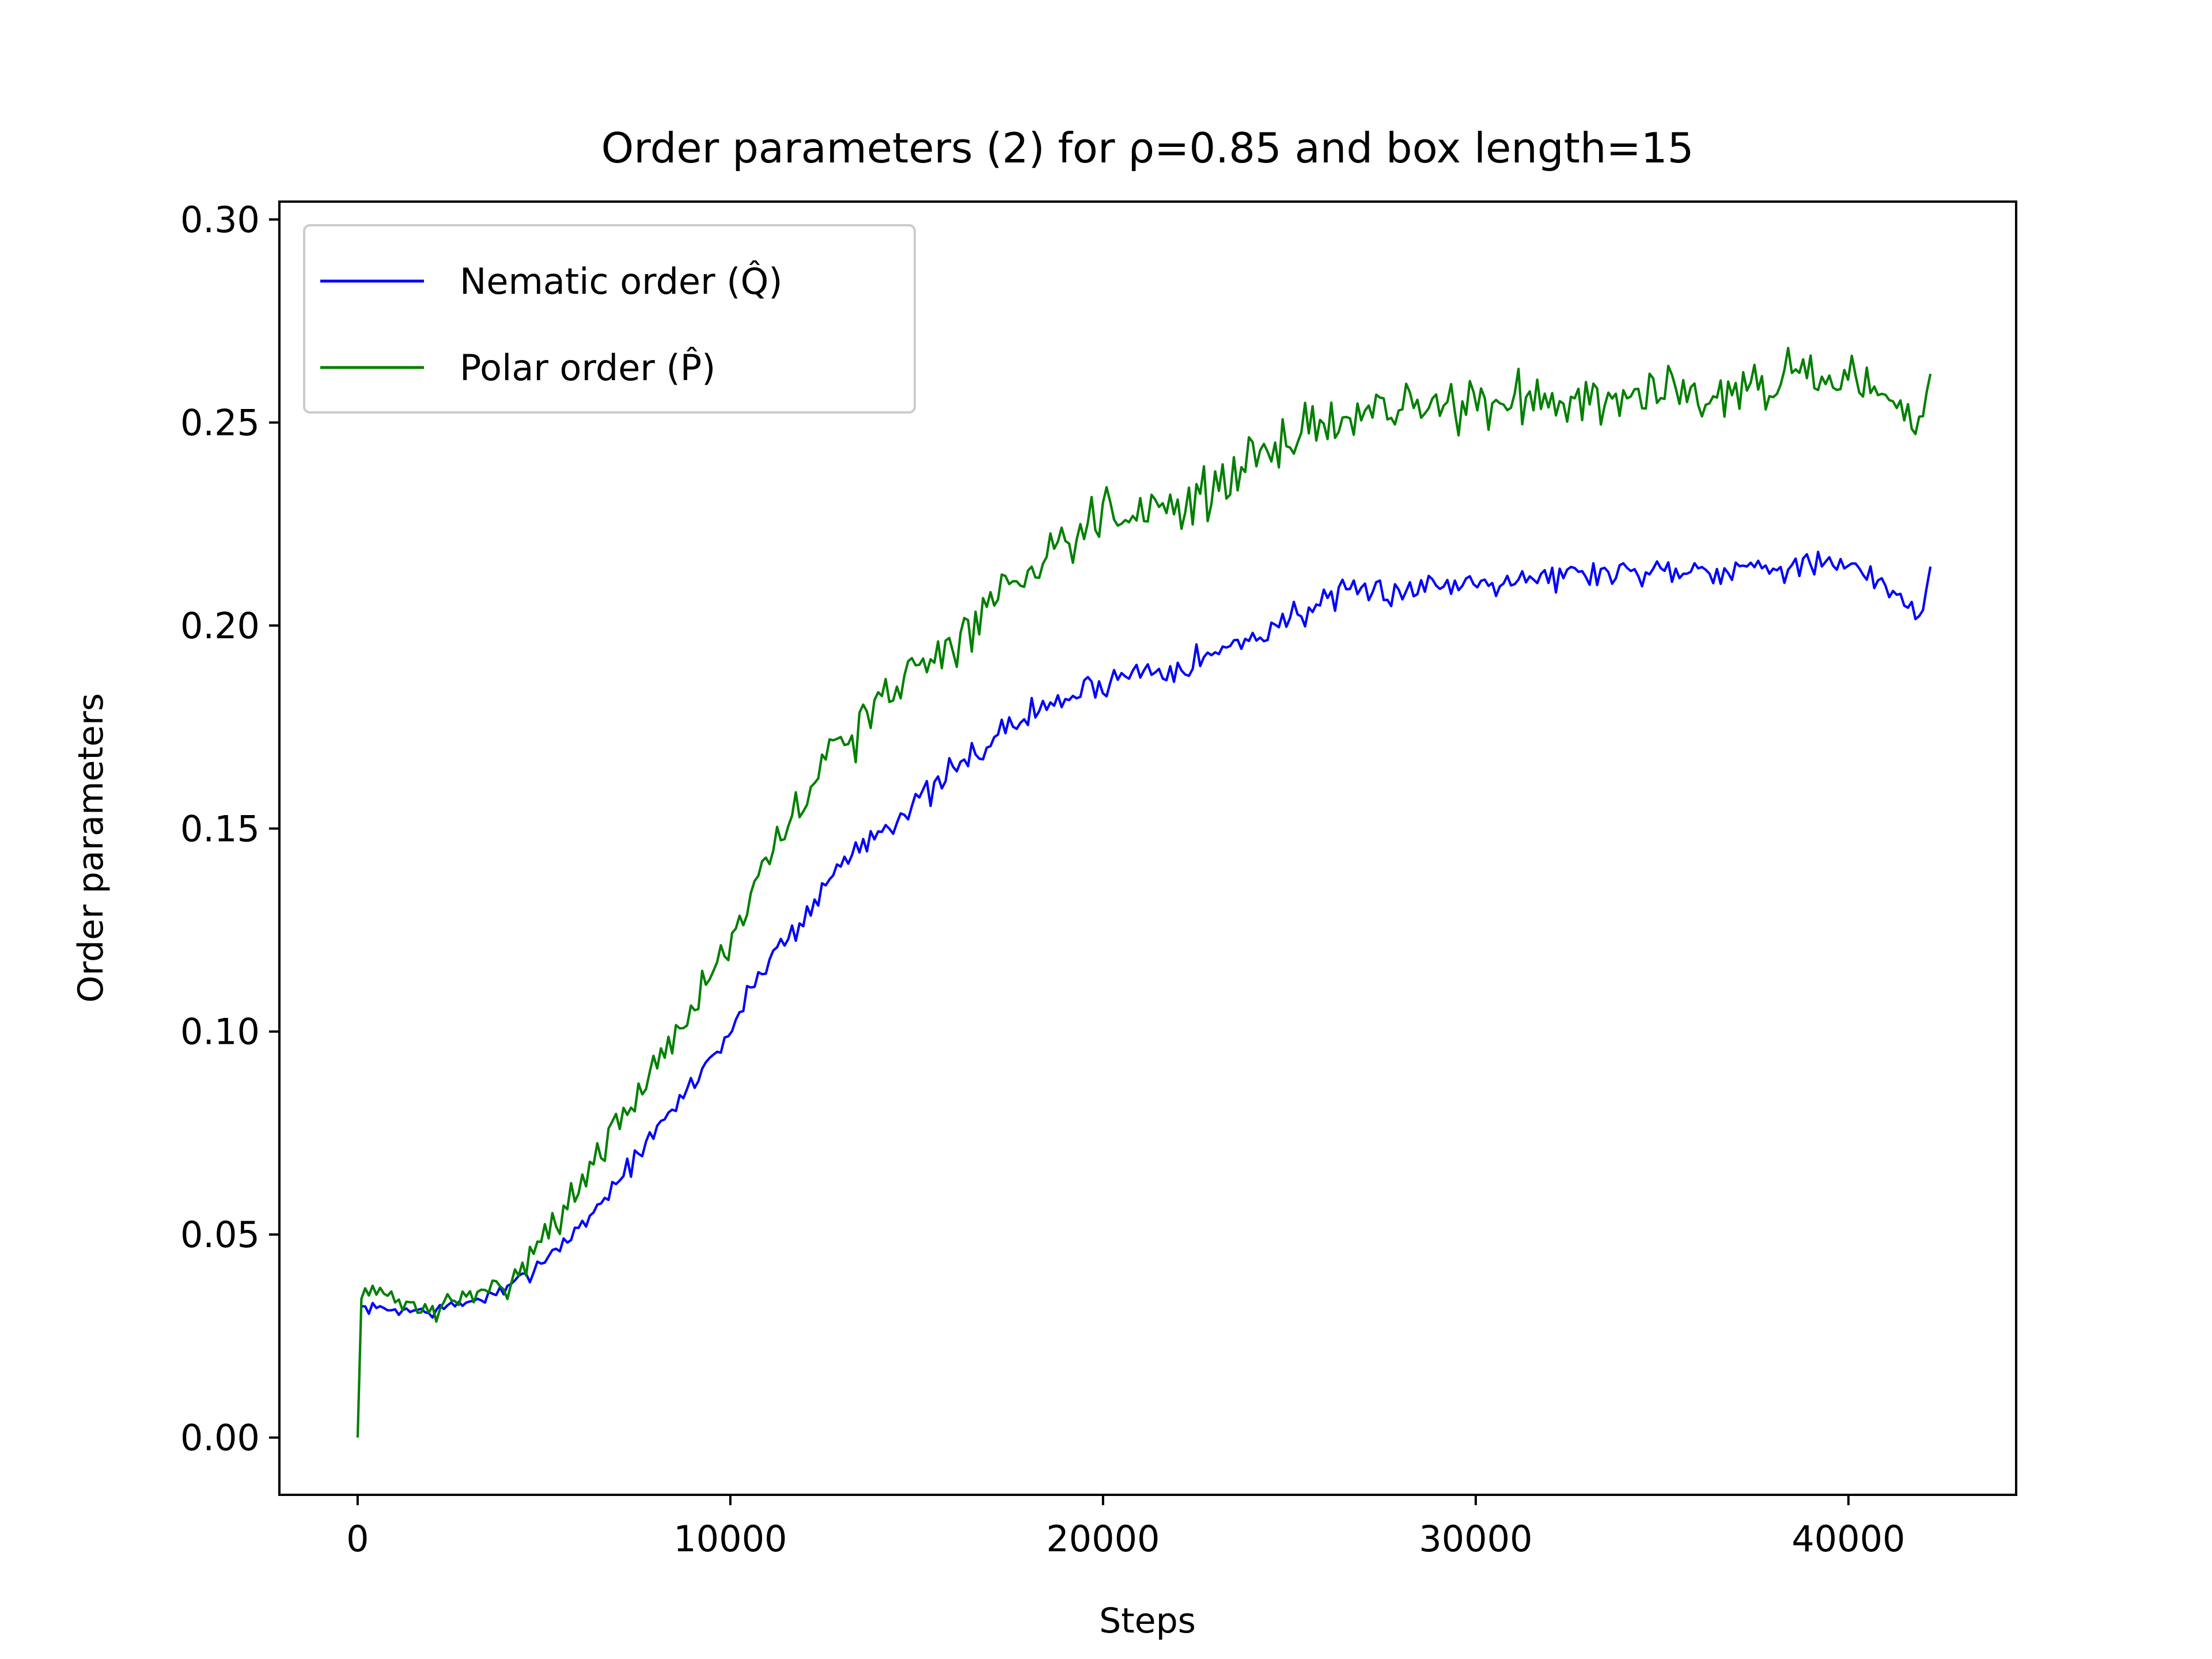 The image size is (2212, 1659). Describe the element at coordinates (220, 1032) in the screenshot. I see `y-tick-label: 0.10` at that location.